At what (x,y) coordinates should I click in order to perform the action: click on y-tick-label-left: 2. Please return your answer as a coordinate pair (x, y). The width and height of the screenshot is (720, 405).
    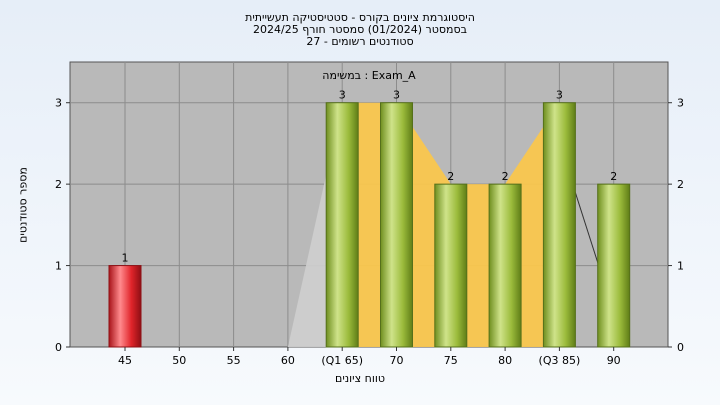
    Looking at the image, I should click on (58, 184).